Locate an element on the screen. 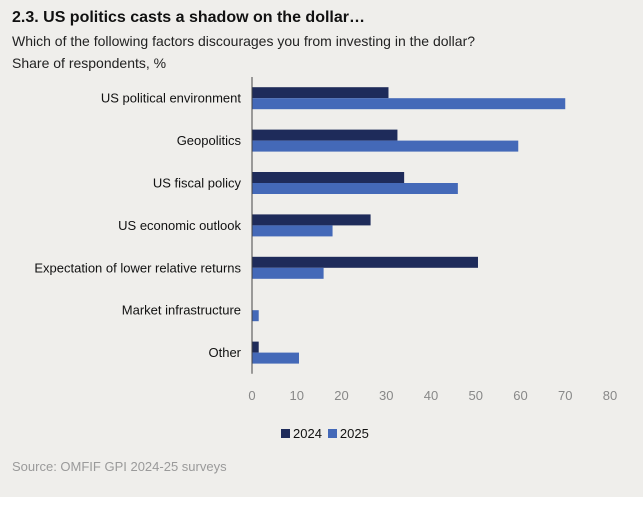 The width and height of the screenshot is (643, 514). x-tick-label: 60 is located at coordinates (520, 395).